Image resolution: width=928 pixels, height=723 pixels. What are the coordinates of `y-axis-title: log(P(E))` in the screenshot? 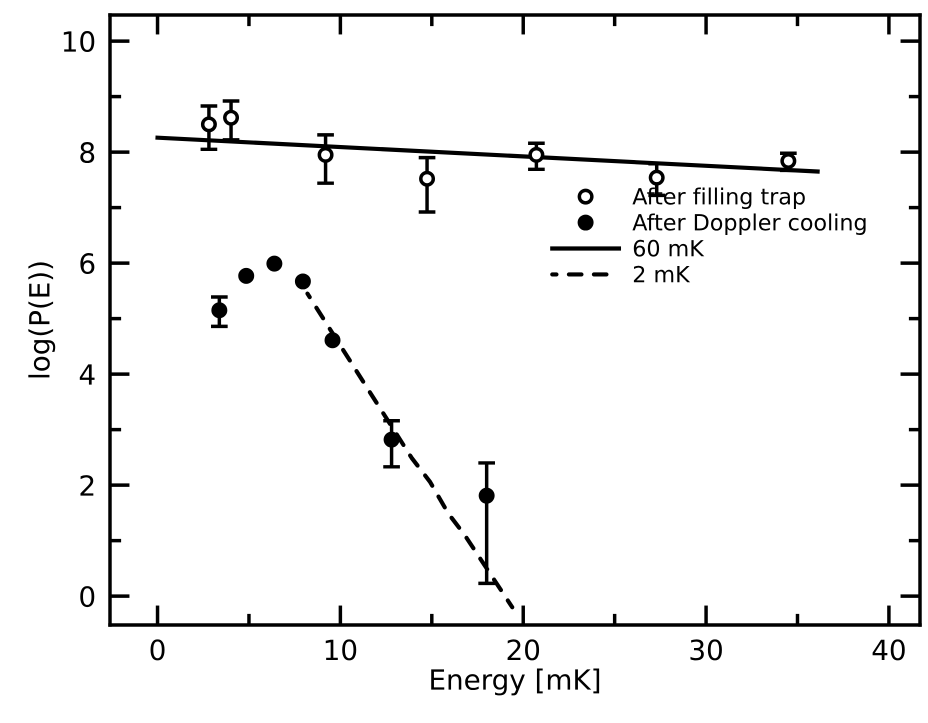 It's located at (42, 320).